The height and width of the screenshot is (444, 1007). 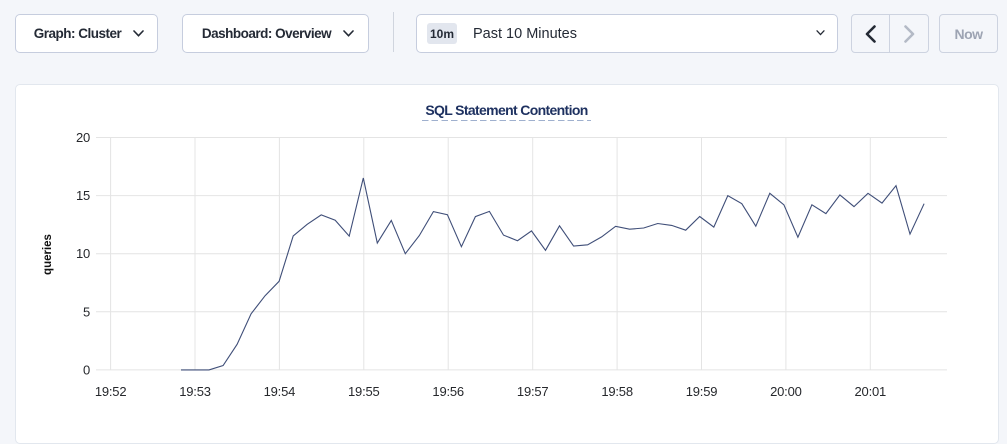 What do you see at coordinates (86, 369) in the screenshot?
I see `svg-text: 0` at bounding box center [86, 369].